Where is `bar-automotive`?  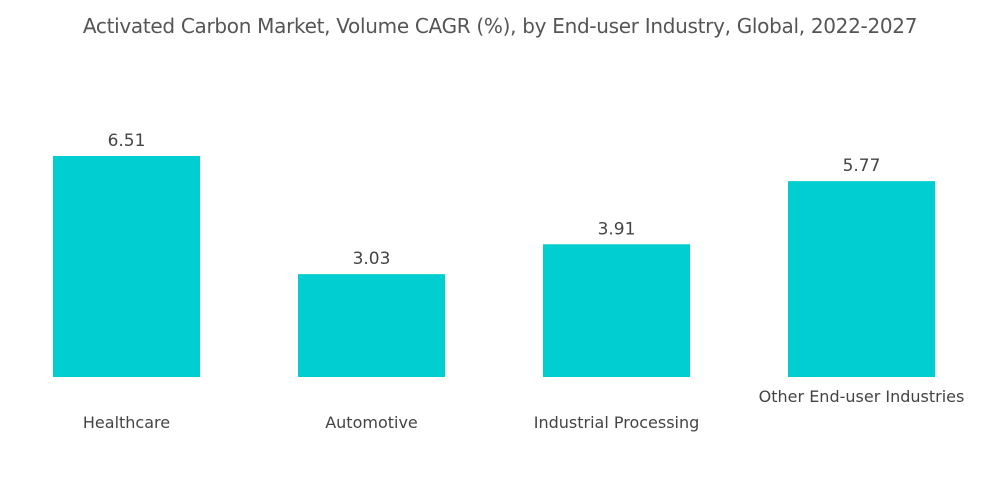
bar-automotive is located at coordinates (371, 325).